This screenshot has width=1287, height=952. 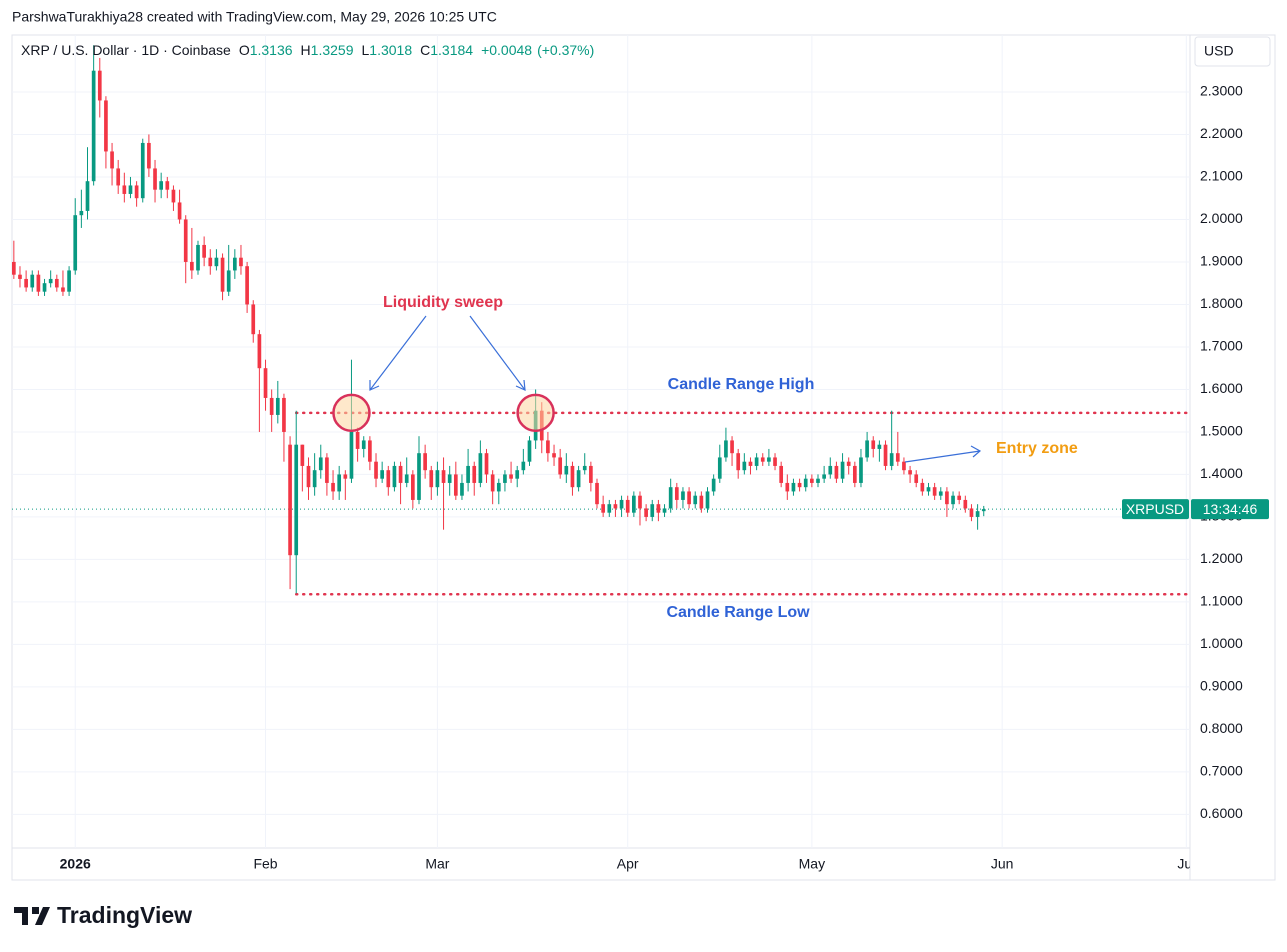 I want to click on y-tick-label: 2.2000, so click(x=1221, y=133).